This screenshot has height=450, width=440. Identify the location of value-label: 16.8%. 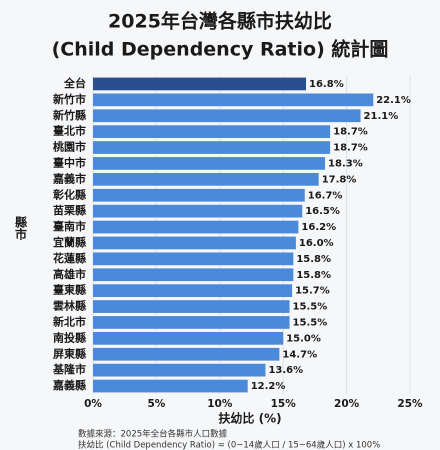
(326, 84).